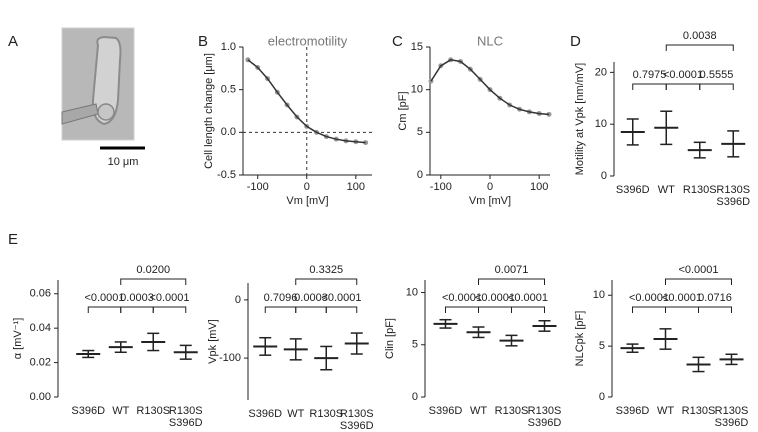  What do you see at coordinates (575, 41) in the screenshot?
I see `panel-label: D` at bounding box center [575, 41].